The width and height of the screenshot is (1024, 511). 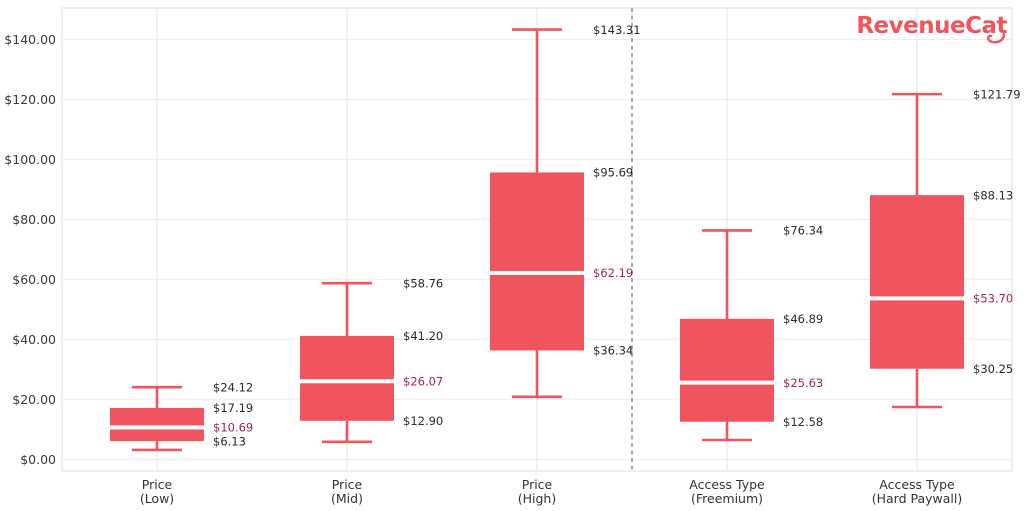 What do you see at coordinates (993, 369) in the screenshot?
I see `value-label: $30.25` at bounding box center [993, 369].